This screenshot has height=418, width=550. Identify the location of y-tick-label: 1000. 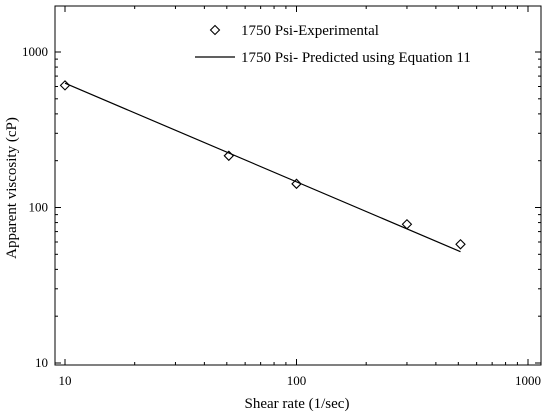
(35, 51).